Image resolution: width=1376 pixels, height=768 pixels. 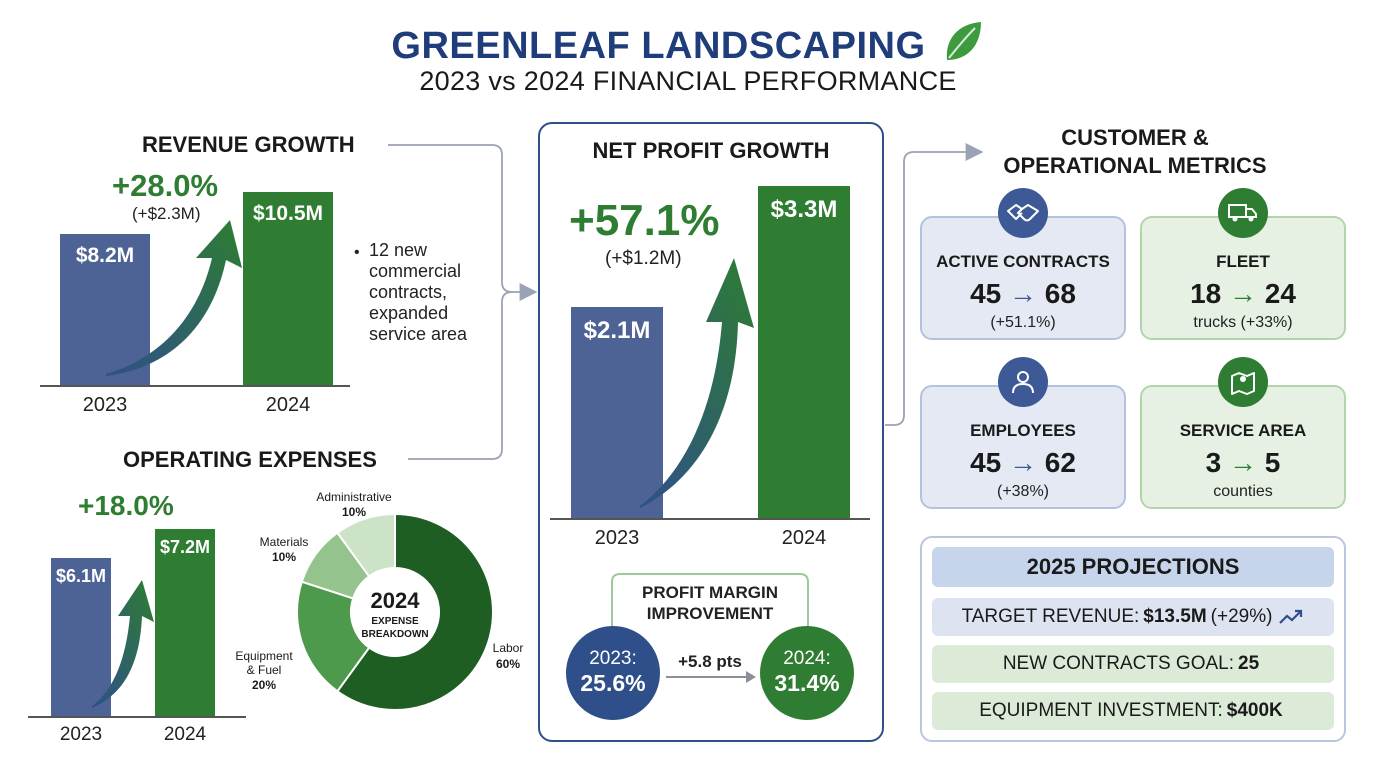 I want to click on card-value-from: 3, so click(x=1213, y=462).